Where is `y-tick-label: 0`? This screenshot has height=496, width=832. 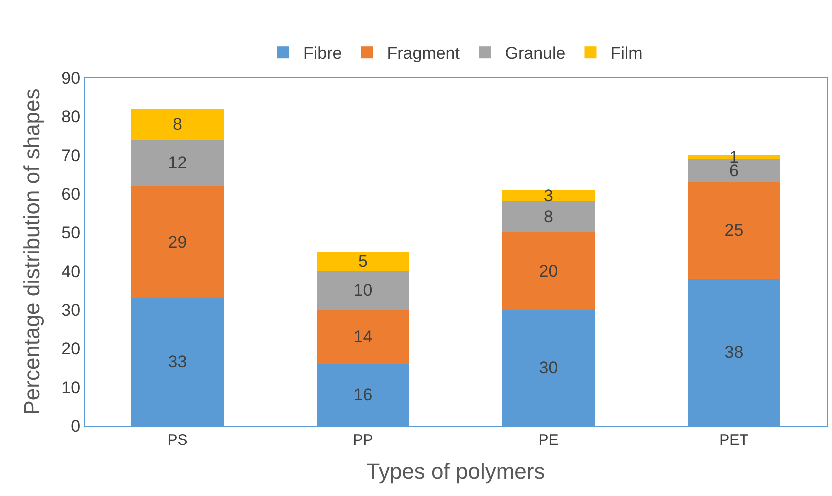 y-tick-label: 0 is located at coordinates (76, 426).